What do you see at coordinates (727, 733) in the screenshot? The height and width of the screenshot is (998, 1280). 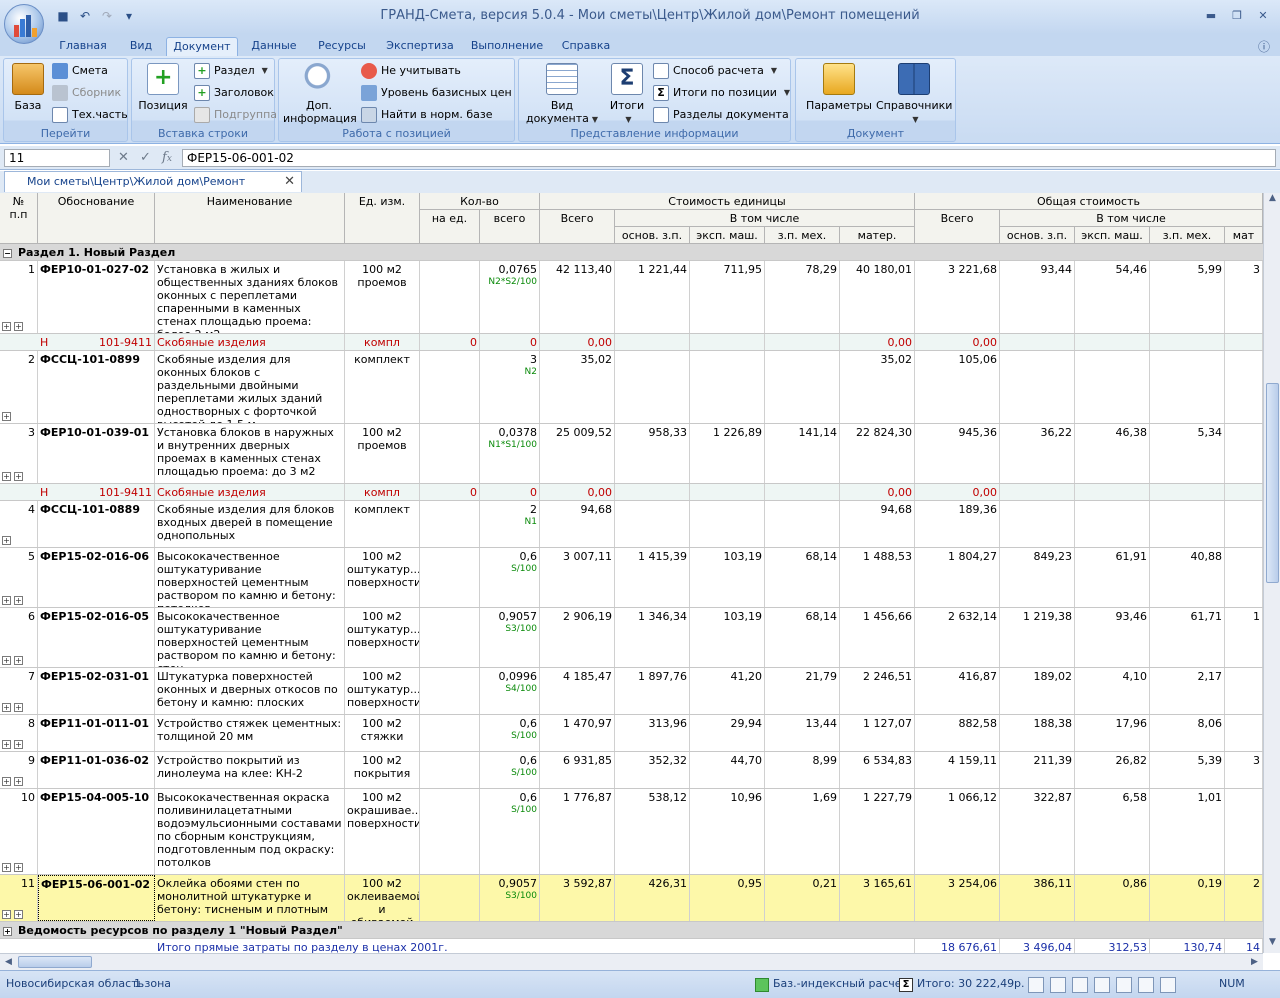 I see `cell-em: 29,94` at bounding box center [727, 733].